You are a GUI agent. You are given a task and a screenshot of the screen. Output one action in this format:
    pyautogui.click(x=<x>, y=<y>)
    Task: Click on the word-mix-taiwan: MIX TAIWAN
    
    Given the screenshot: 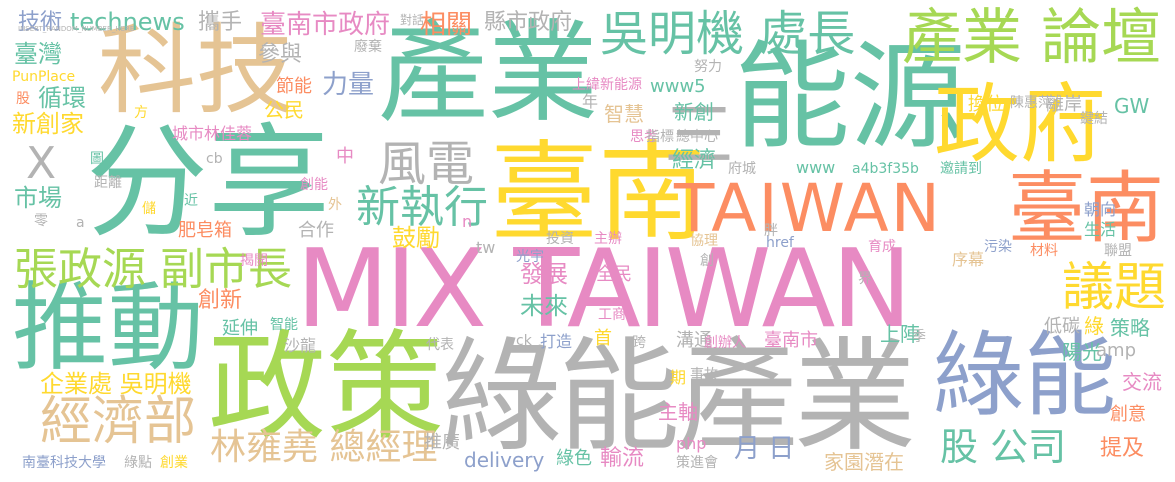 What is the action you would take?
    pyautogui.click(x=604, y=289)
    